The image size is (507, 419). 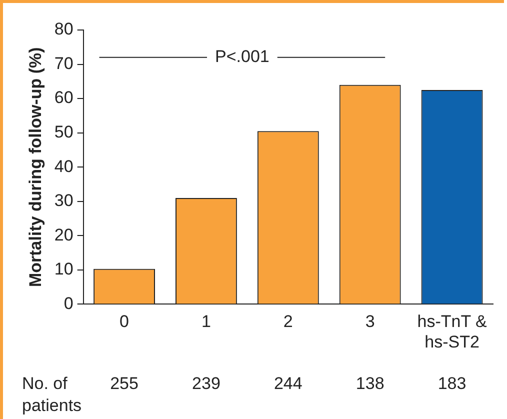 What do you see at coordinates (206, 383) in the screenshot?
I see `text: 239` at bounding box center [206, 383].